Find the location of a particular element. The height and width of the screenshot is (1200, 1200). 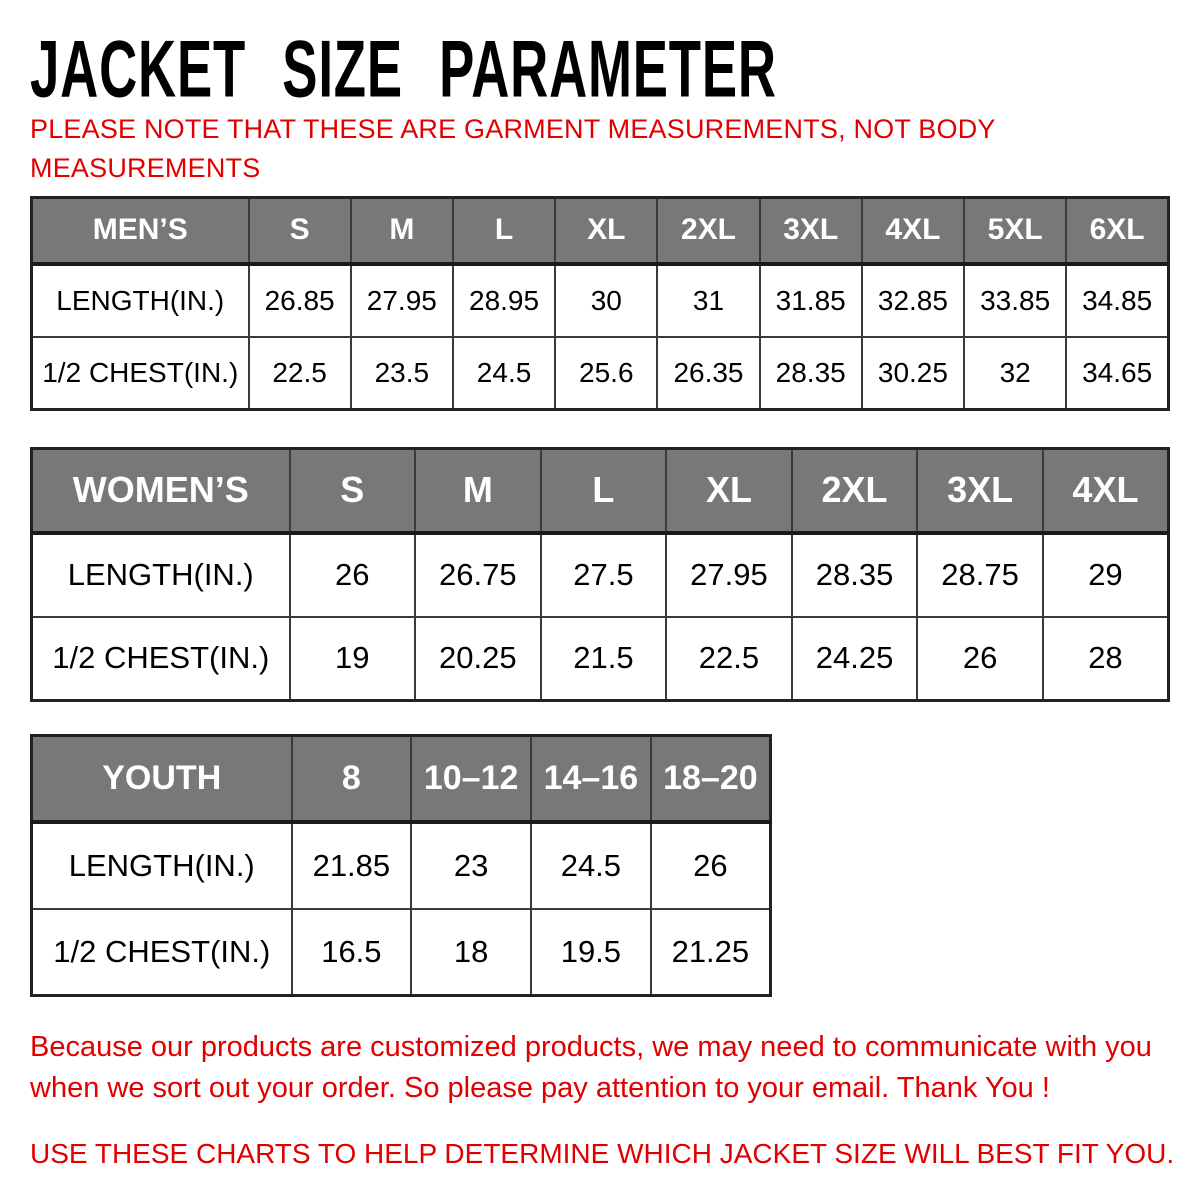

size-value-cell: 28.95 is located at coordinates (504, 300).